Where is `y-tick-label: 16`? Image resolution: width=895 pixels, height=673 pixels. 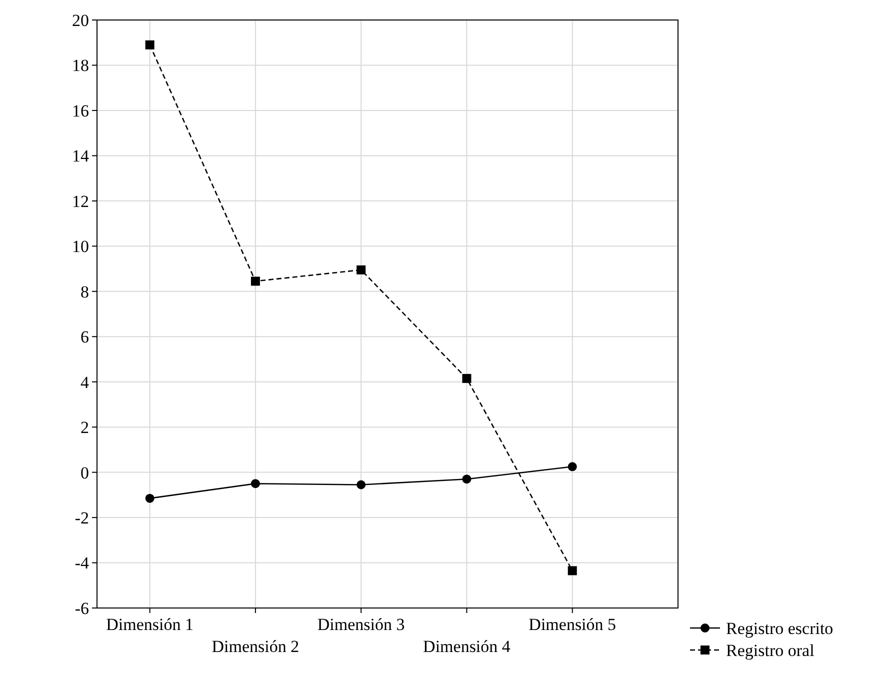
y-tick-label: 16 is located at coordinates (80, 110).